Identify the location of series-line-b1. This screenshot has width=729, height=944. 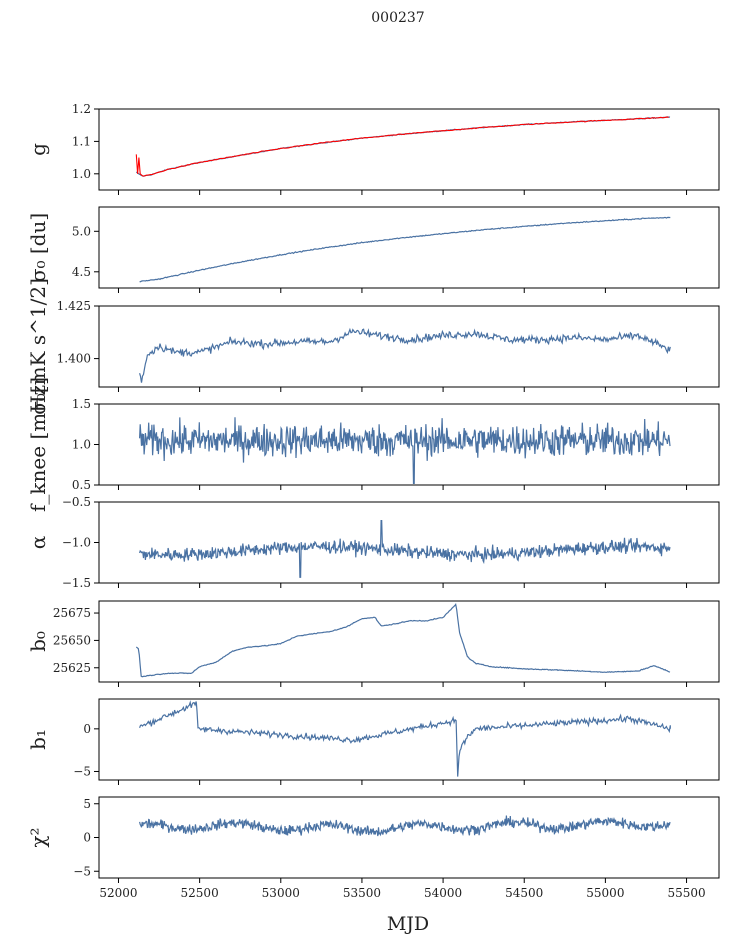
(405, 738).